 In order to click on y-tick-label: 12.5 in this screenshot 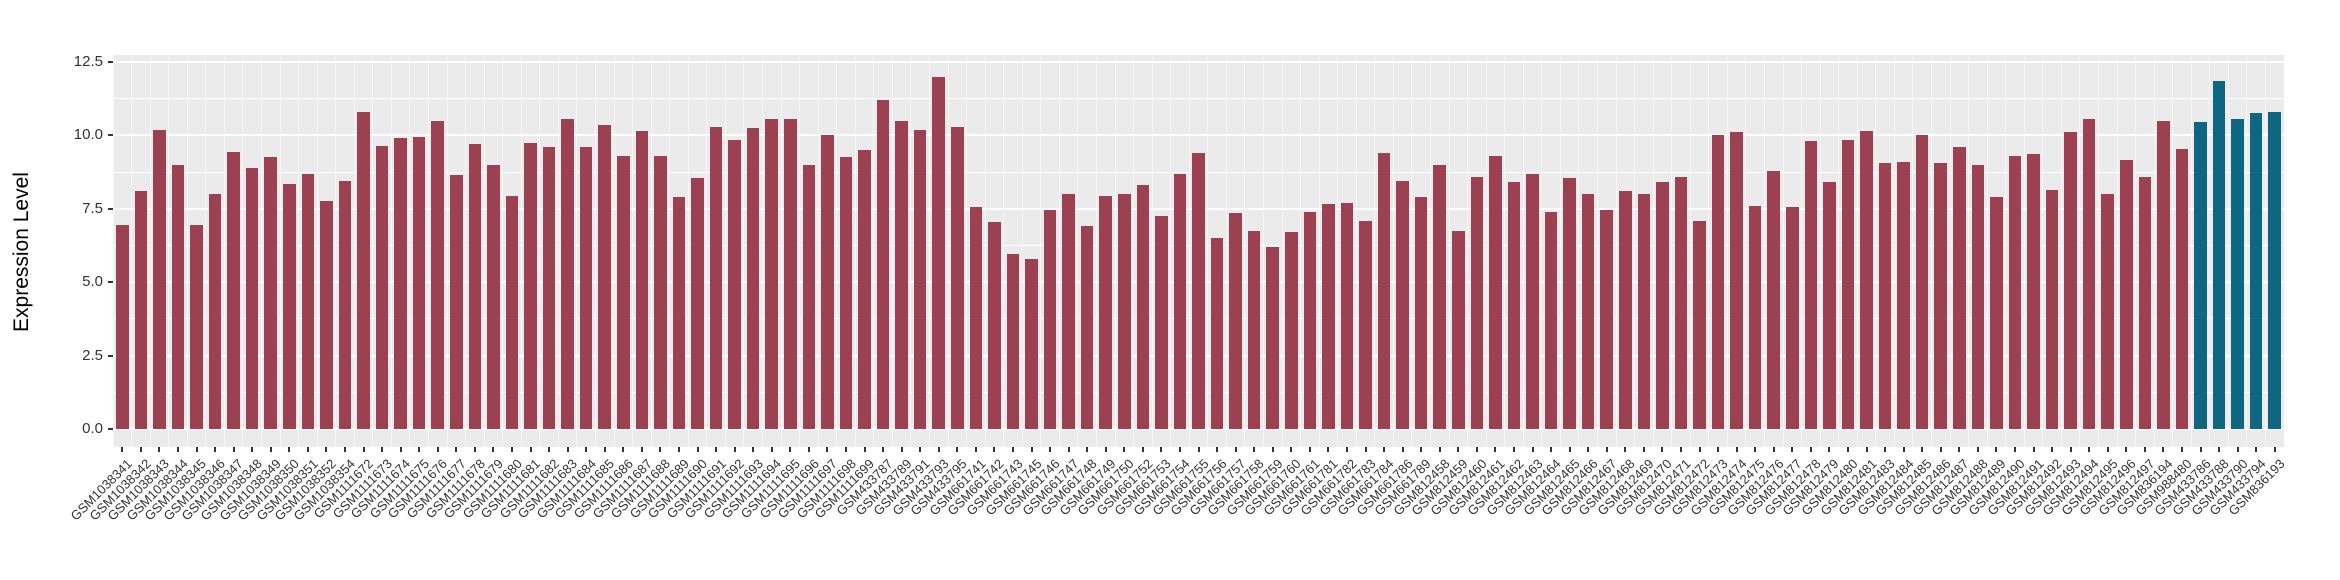, I will do `click(88, 61)`.